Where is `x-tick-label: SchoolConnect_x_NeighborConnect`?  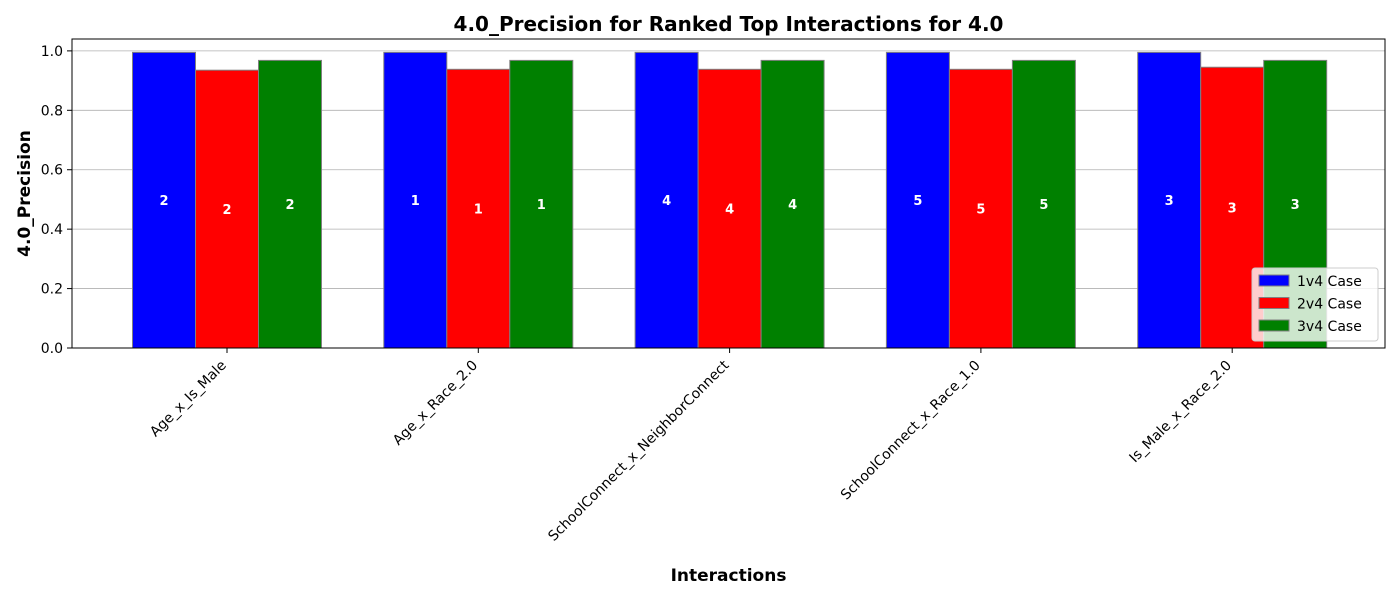
x-tick-label: SchoolConnect_x_NeighborConnect is located at coordinates (638, 450).